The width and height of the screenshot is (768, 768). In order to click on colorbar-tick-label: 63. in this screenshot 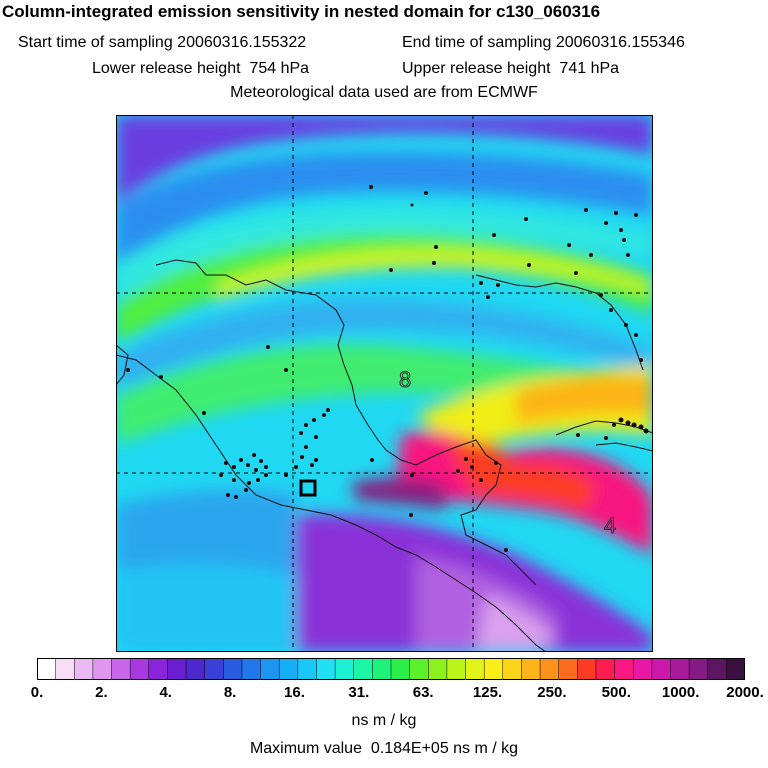, I will do `click(423, 692)`.